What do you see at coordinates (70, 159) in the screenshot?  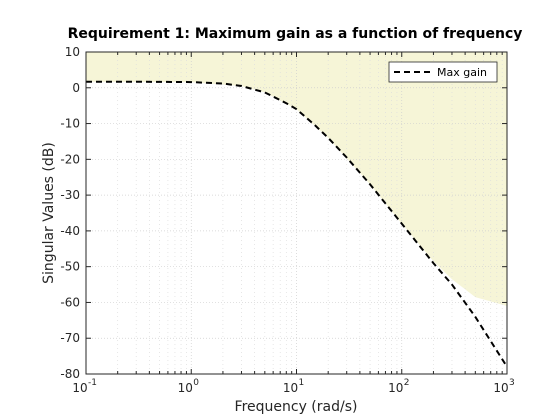 I see `y-tick-label: -20` at bounding box center [70, 159].